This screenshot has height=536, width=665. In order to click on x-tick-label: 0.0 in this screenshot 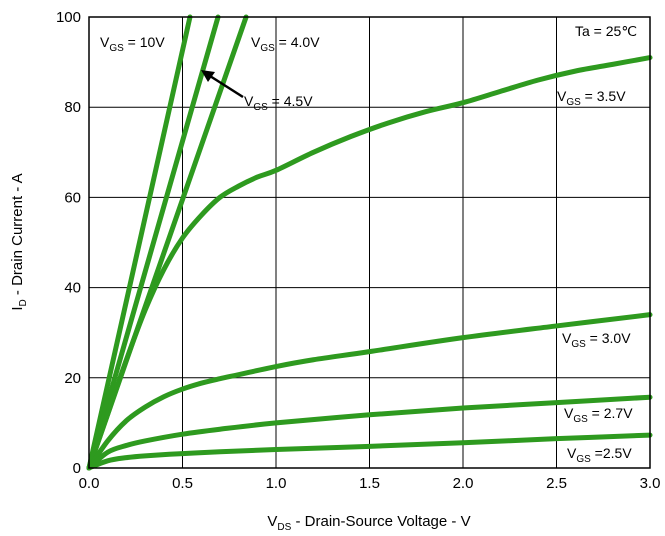, I will do `click(89, 483)`.